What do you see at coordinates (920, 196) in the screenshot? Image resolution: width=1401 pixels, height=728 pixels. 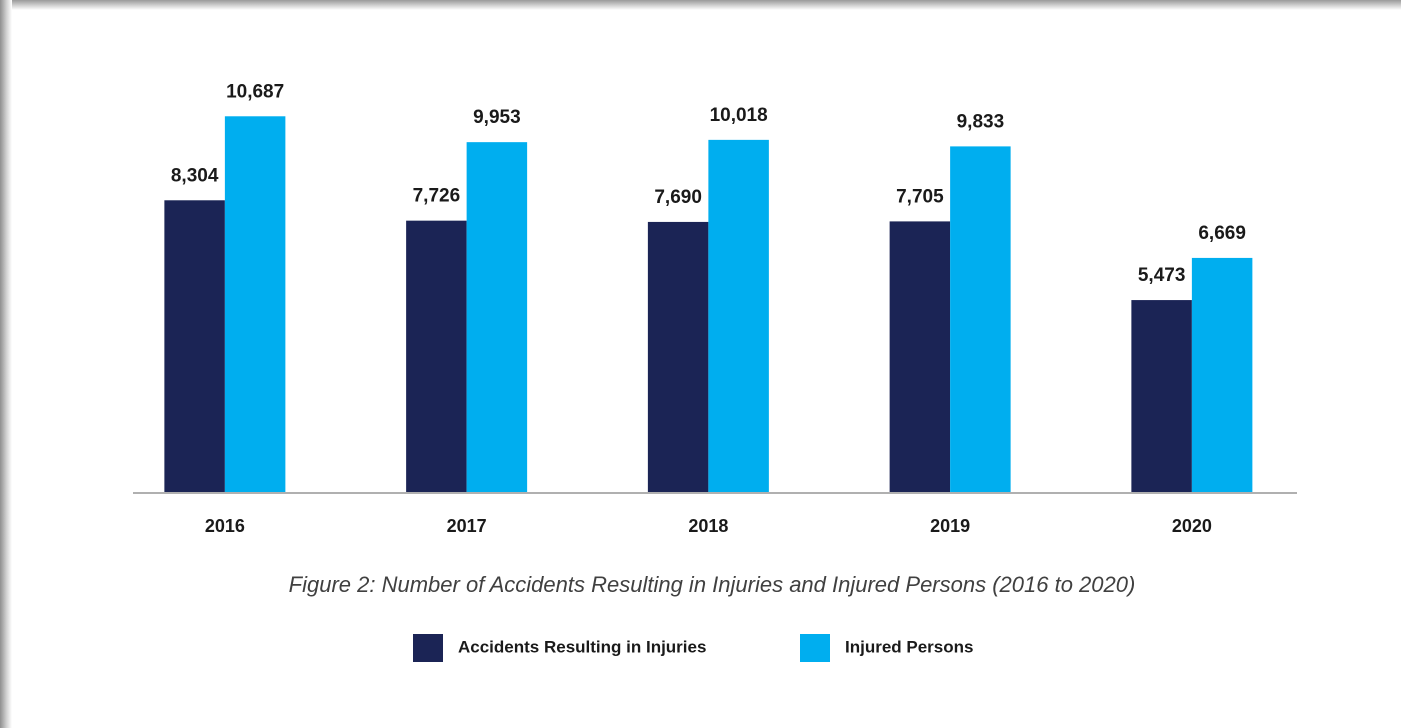 I see `data-label: 7,705` at bounding box center [920, 196].